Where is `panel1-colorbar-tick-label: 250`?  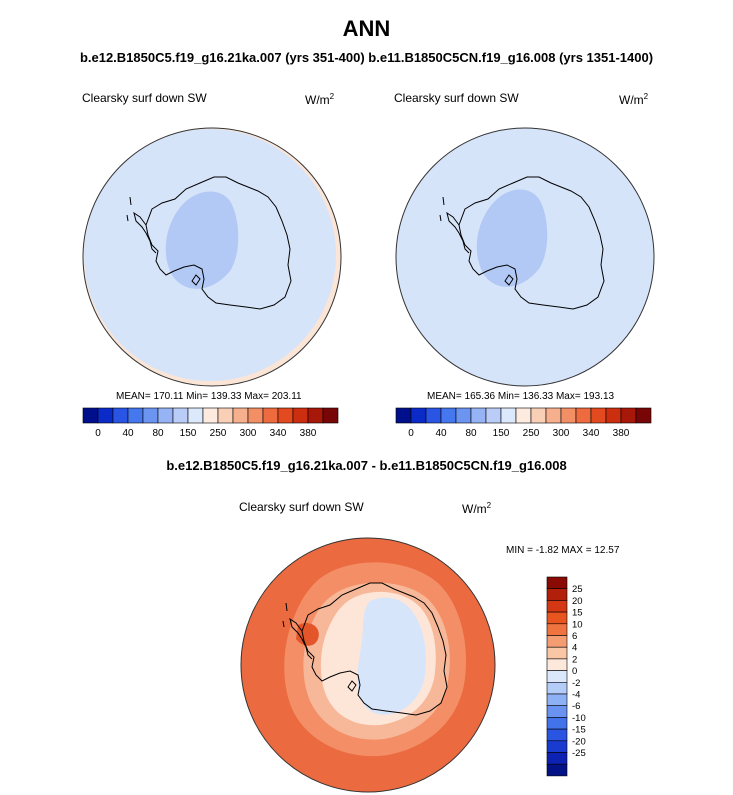
panel1-colorbar-tick-label: 250 is located at coordinates (218, 433).